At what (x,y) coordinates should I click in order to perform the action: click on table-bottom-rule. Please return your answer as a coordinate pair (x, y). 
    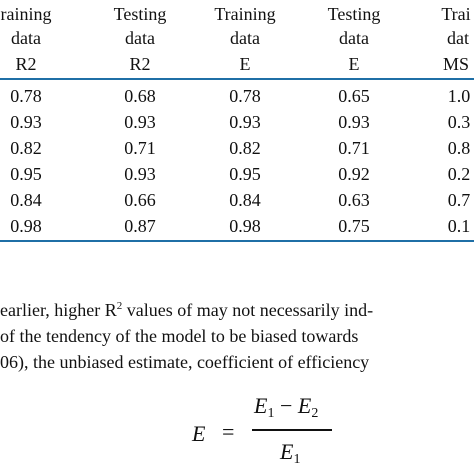
    Looking at the image, I should click on (237, 241).